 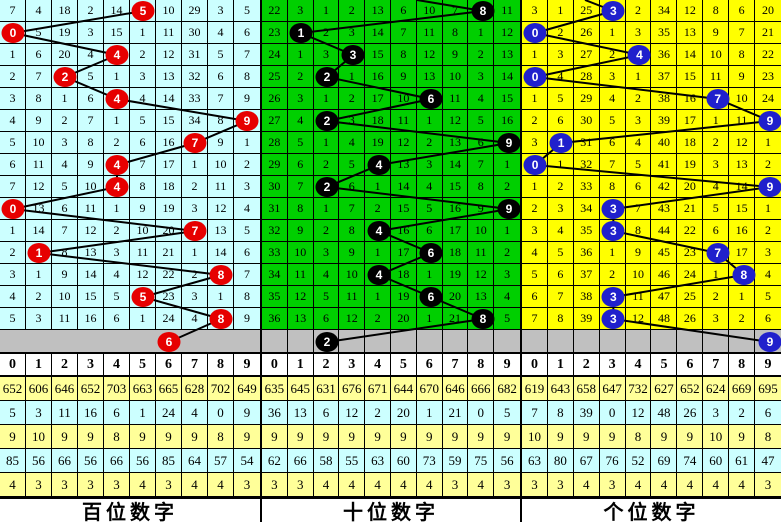 I want to click on miss-cell: 31, so click(x=275, y=209).